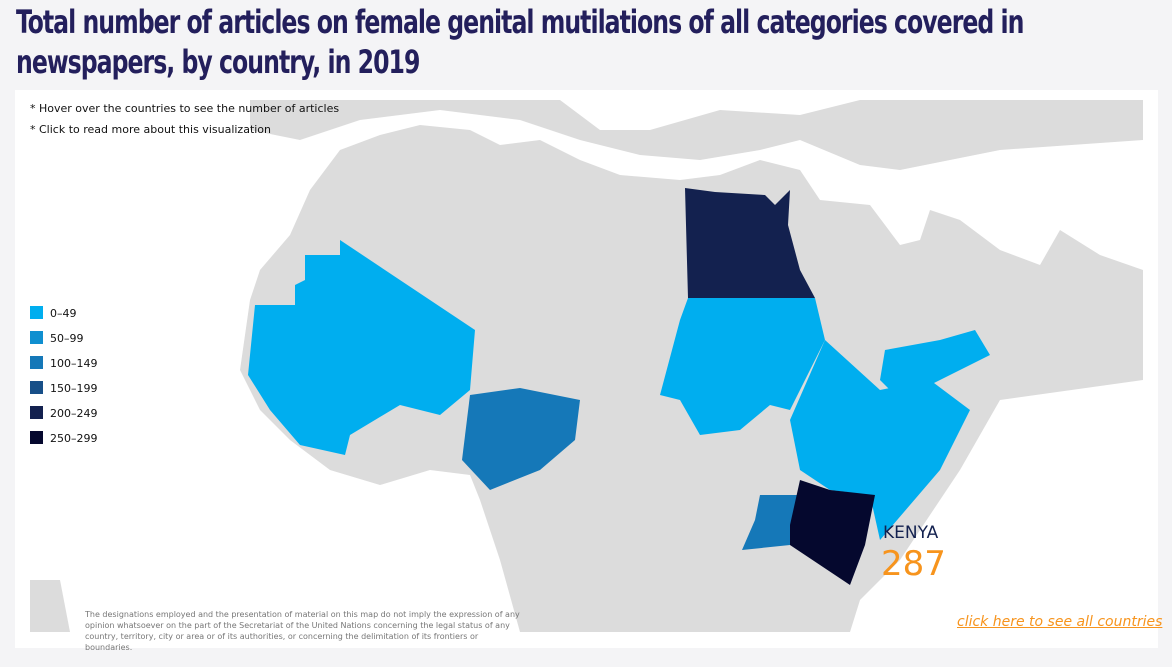 Image resolution: width=1172 pixels, height=667 pixels. I want to click on legend-label: 100–149, so click(74, 363).